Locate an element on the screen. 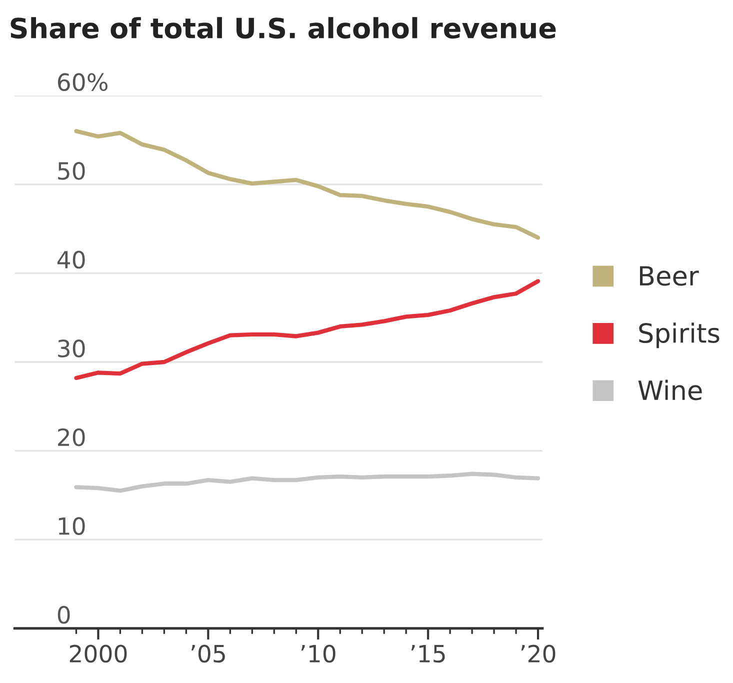 The width and height of the screenshot is (733, 683). y-tick-label: 40 is located at coordinates (71, 259).